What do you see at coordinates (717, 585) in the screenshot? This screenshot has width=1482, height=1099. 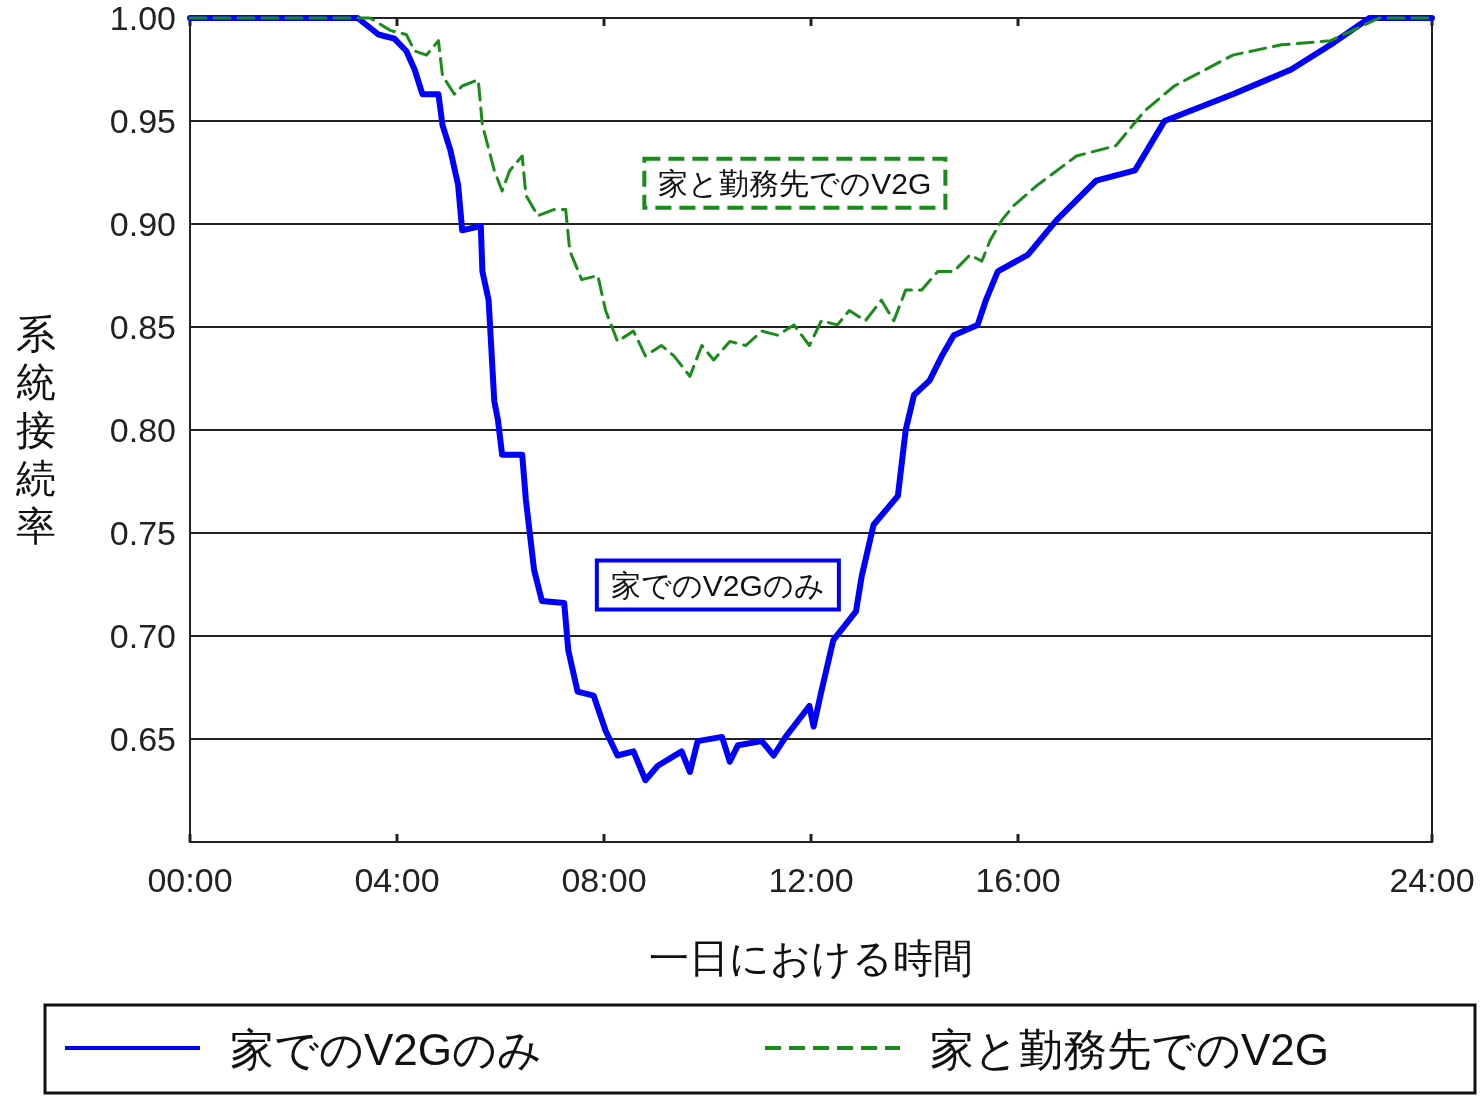 I see `annotation: 家でのV2Gのみ` at bounding box center [717, 585].